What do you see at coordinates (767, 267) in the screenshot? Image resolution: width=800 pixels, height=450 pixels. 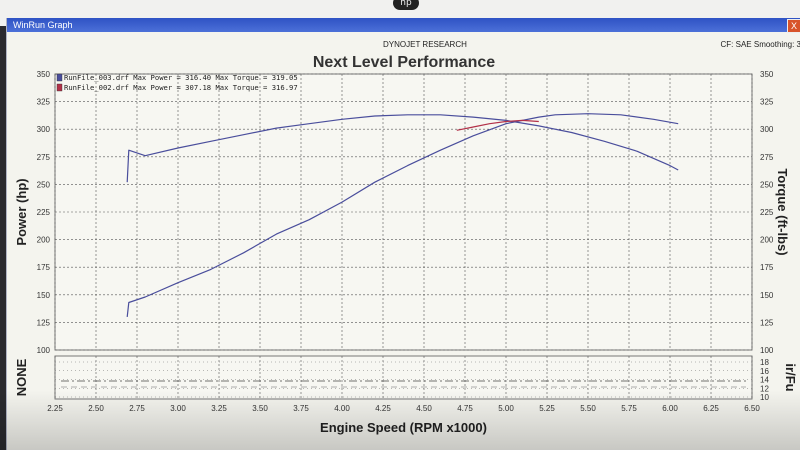 I see `y2-tick-label: 175` at bounding box center [767, 267].